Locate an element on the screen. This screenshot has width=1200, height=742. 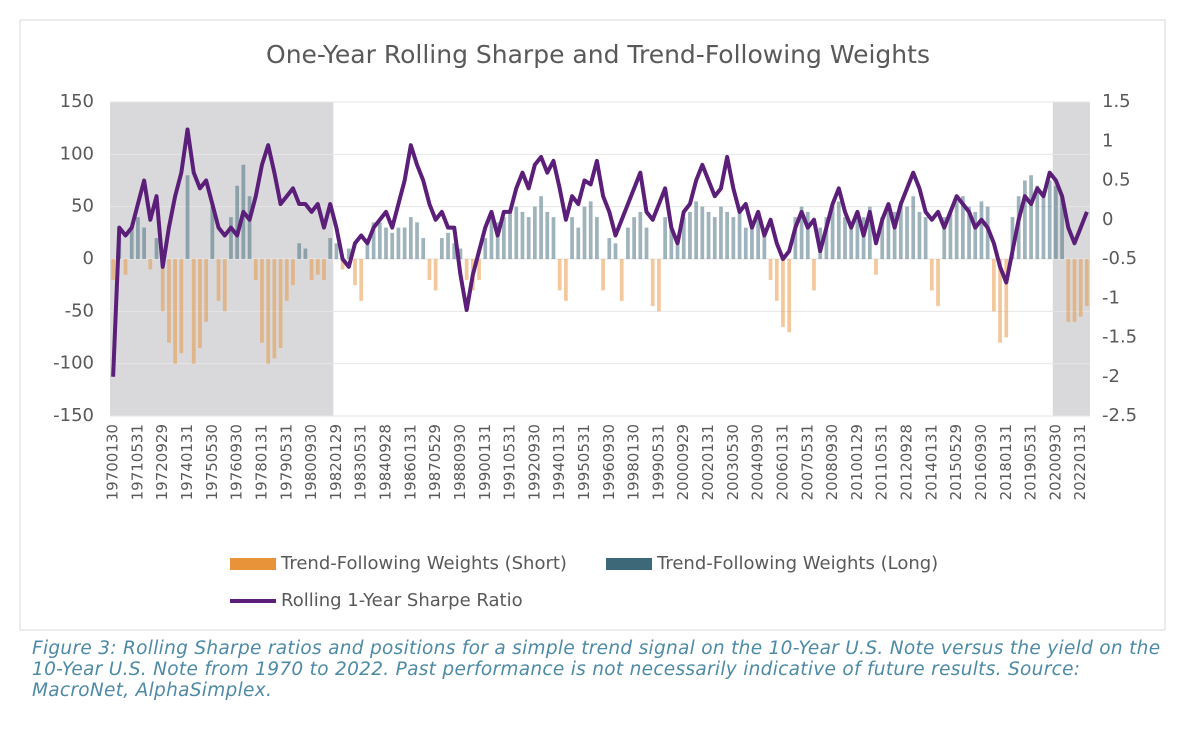
x-tick-label: 20120928 is located at coordinates (907, 462).